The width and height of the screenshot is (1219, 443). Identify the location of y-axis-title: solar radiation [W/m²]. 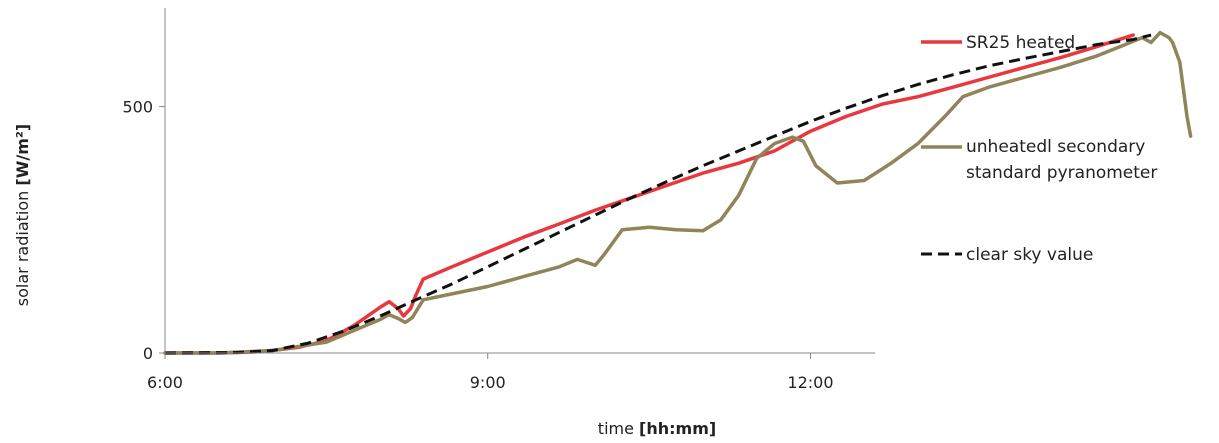
(22, 215).